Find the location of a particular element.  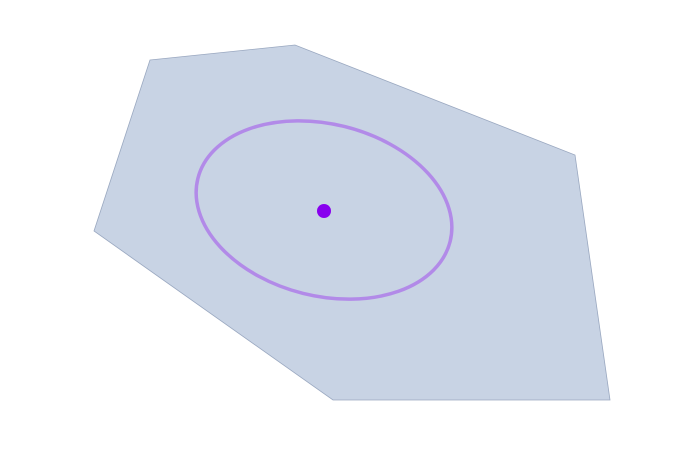

ellipse-outline is located at coordinates (324, 210).